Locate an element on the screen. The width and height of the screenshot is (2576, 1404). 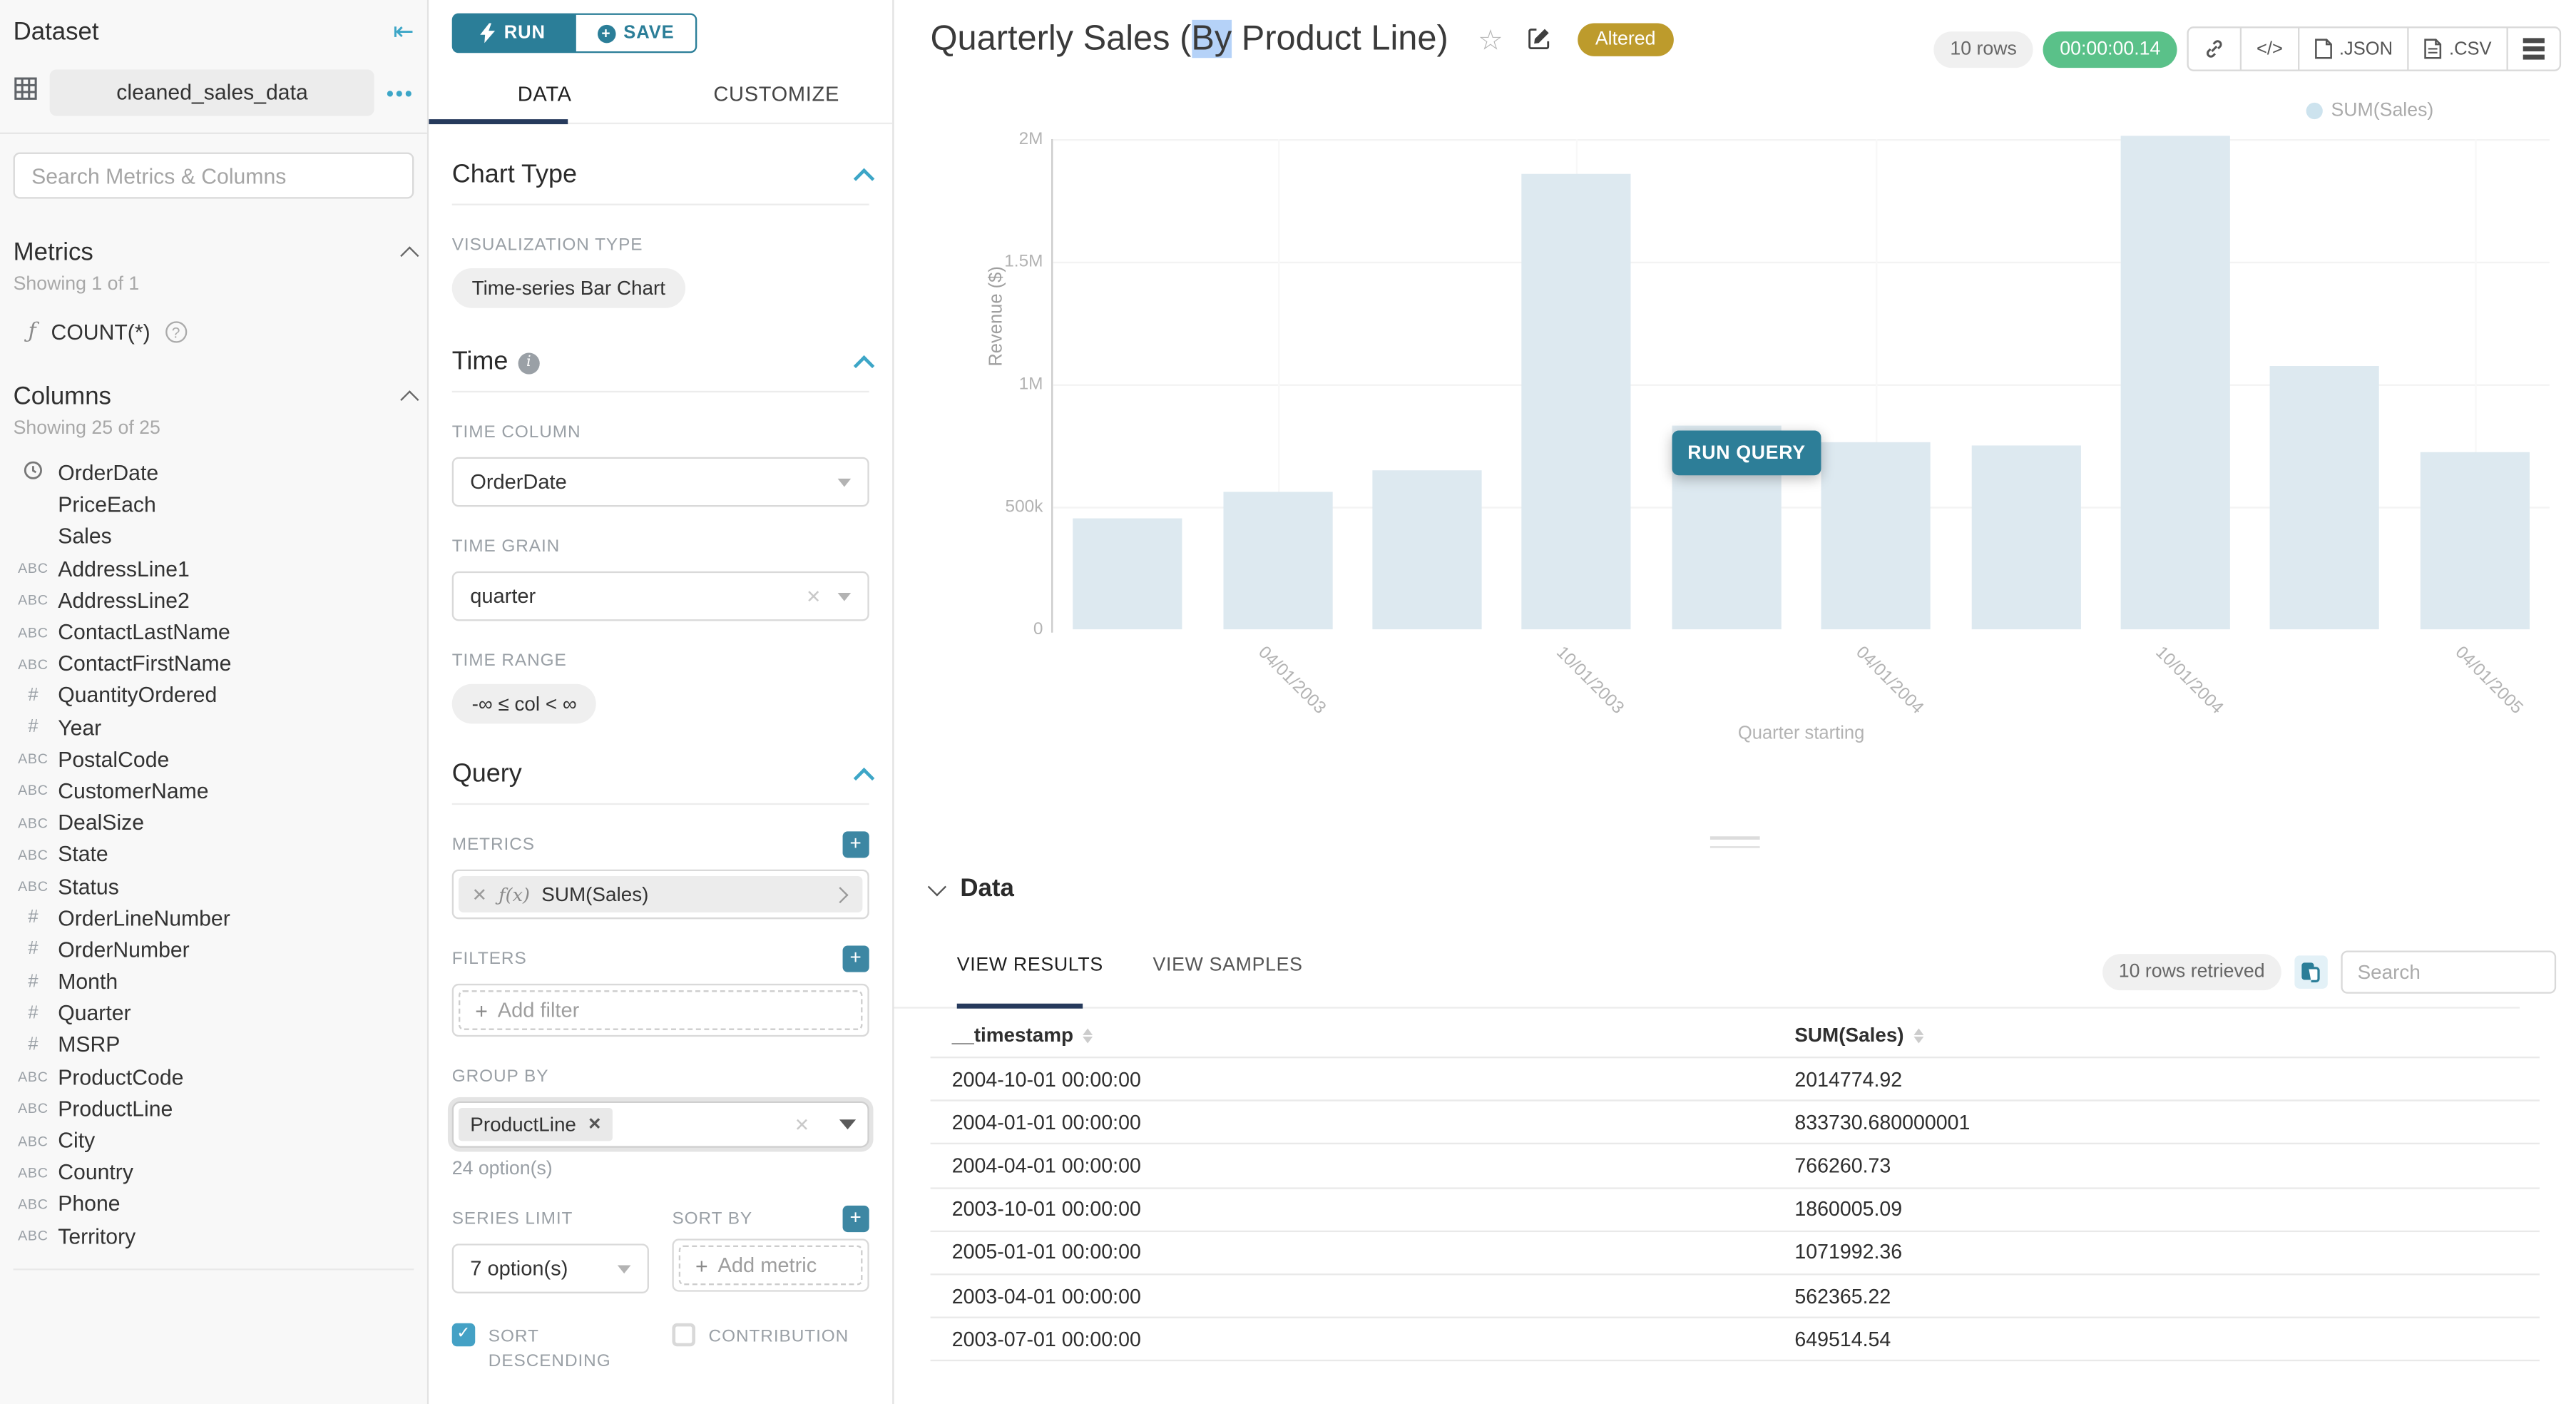
column-item: # QuantityOrdered is located at coordinates (214, 695).